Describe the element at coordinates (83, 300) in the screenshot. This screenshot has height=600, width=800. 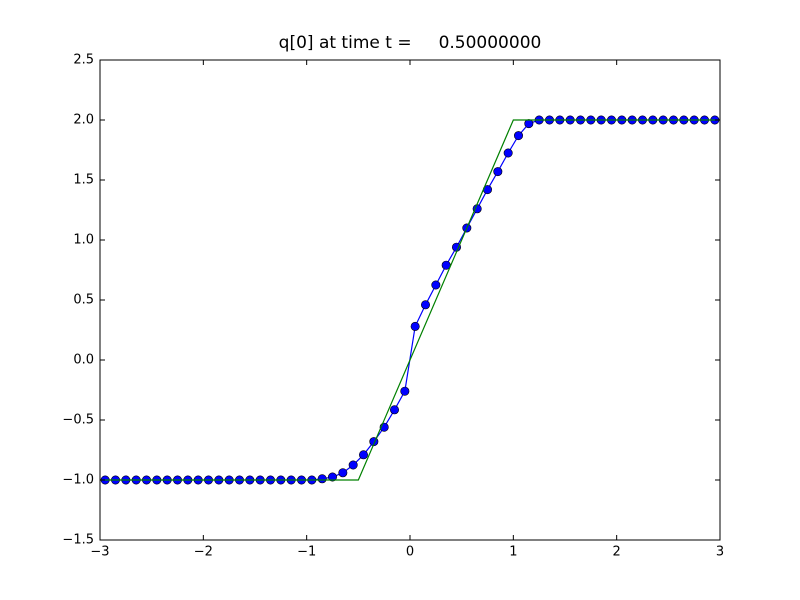
I see `y-tick-label: 0.5` at that location.